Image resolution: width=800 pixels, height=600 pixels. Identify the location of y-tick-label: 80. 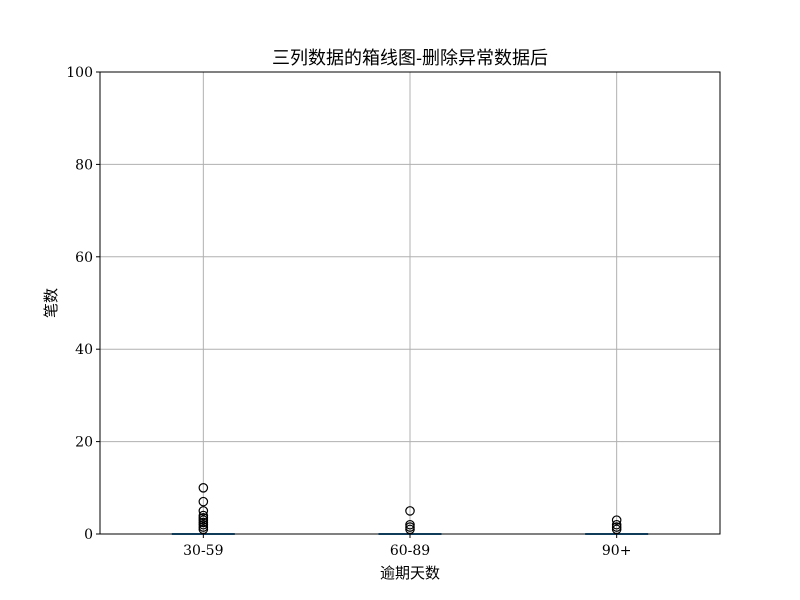
(84, 165).